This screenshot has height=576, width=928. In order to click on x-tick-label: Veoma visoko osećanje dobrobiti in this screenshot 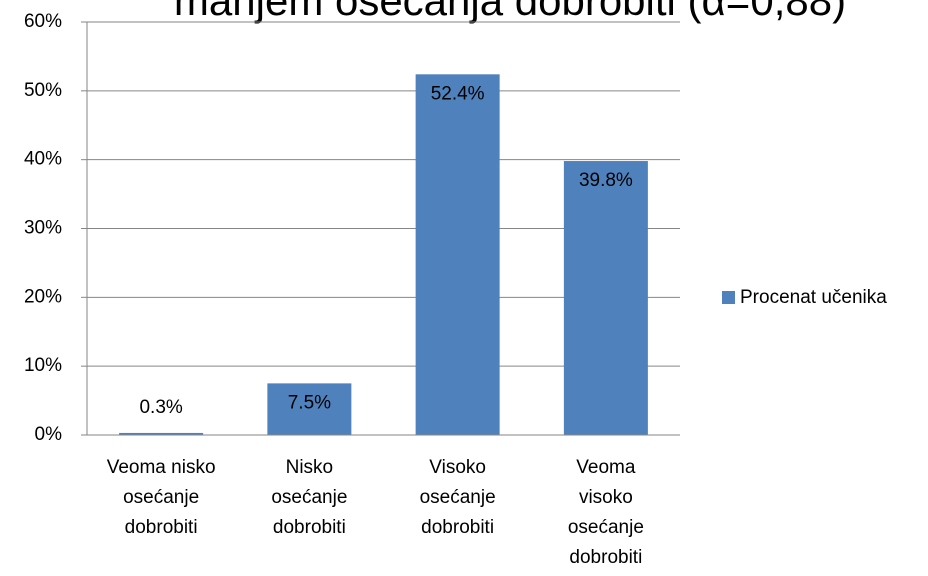, I will do `click(605, 512)`.